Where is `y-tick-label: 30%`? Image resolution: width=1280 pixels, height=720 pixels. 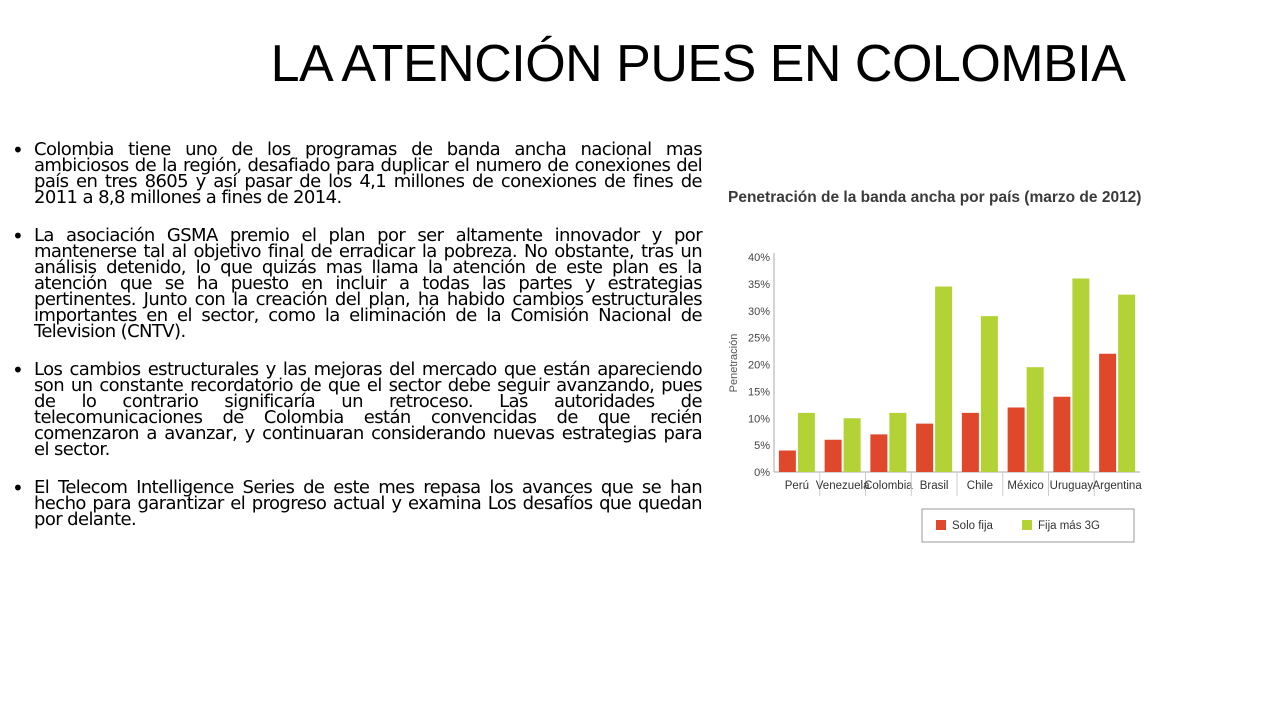 y-tick-label: 30% is located at coordinates (759, 312).